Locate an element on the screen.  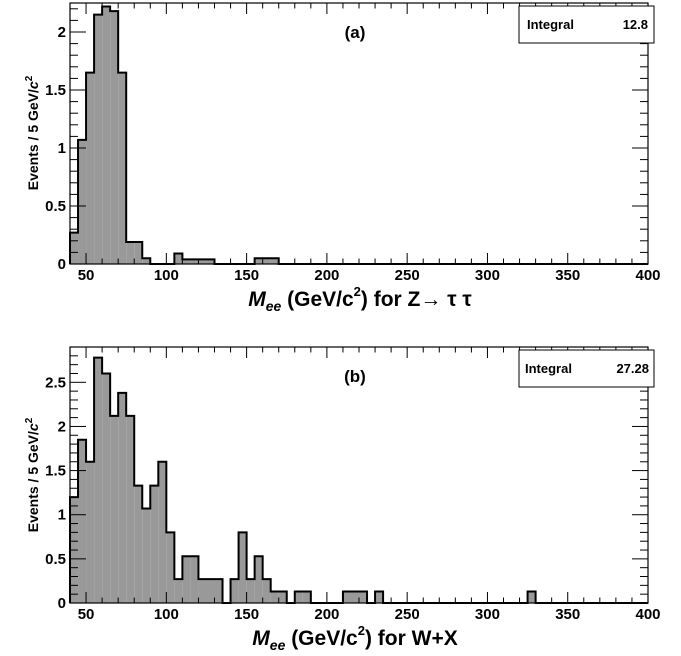
stats-label-b: Integral is located at coordinates (548, 368).